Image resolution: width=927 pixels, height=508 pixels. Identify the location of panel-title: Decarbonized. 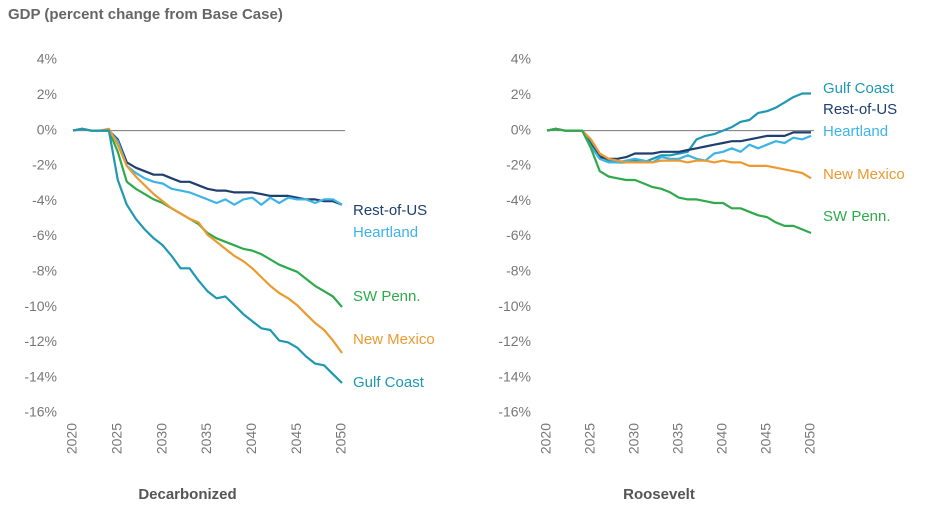
(187, 494).